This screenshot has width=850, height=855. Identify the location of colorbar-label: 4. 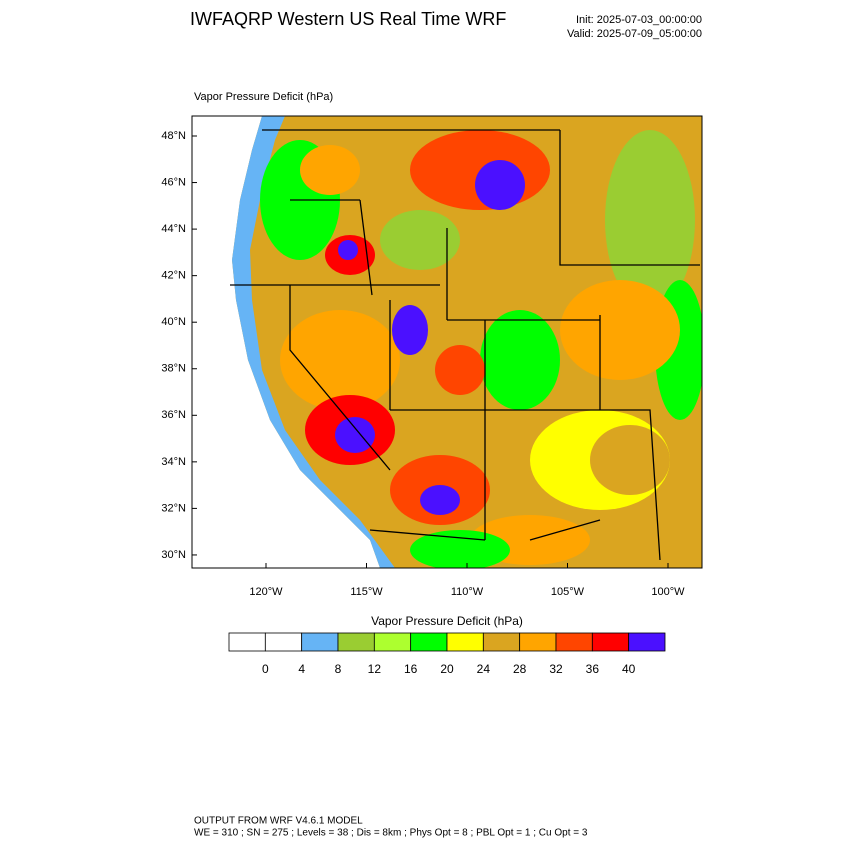
(301, 669).